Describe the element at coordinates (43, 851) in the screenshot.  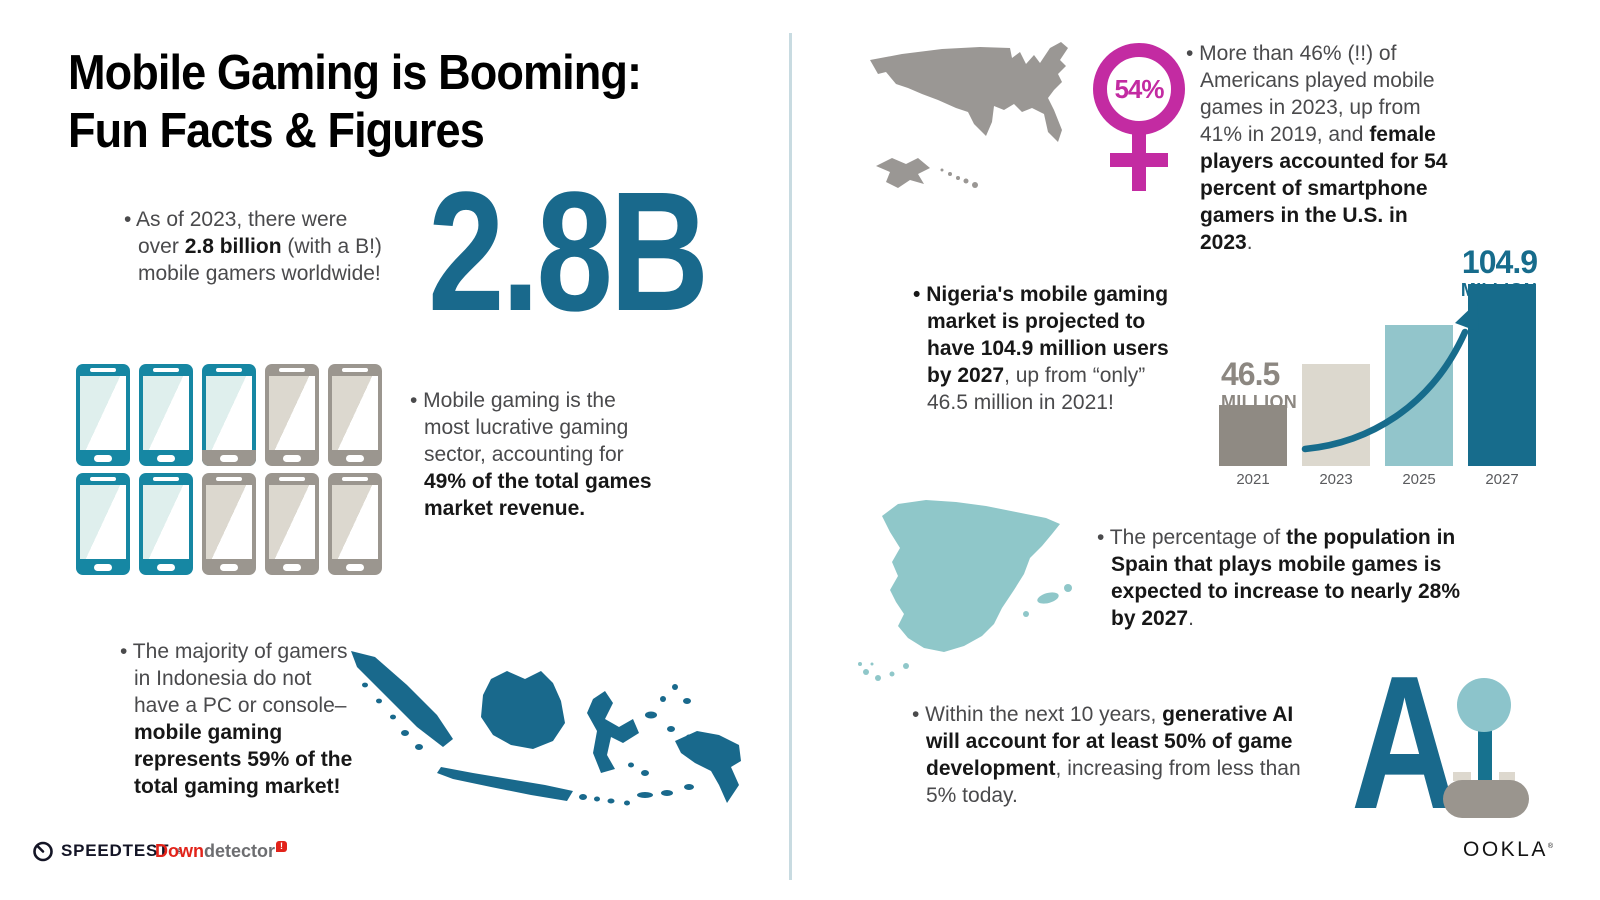
I see `speedtest-gauge-icon` at that location.